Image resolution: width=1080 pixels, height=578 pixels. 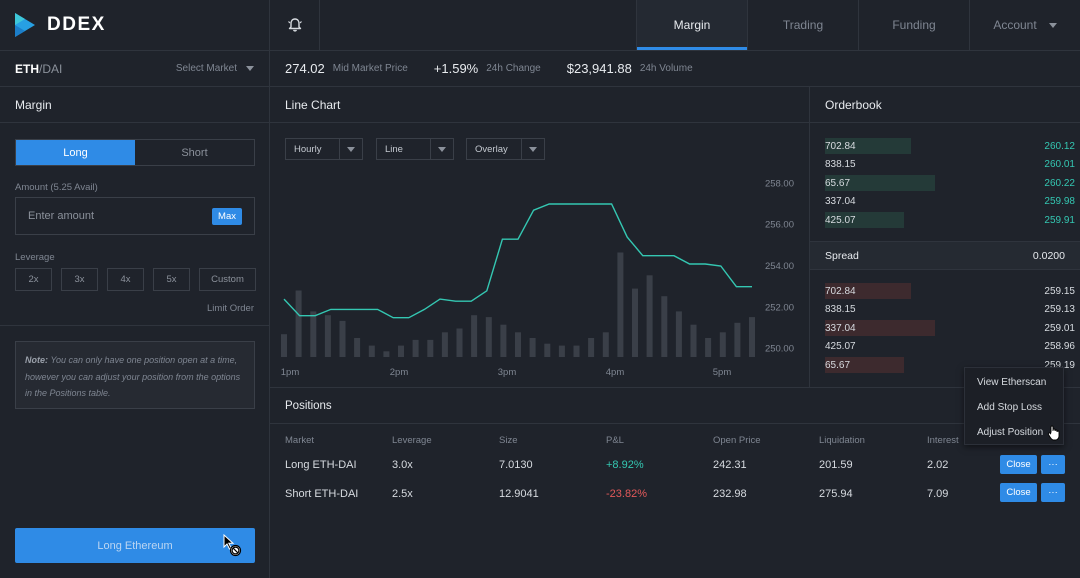 I want to click on volume-value: $23,941.88, so click(x=599, y=68).